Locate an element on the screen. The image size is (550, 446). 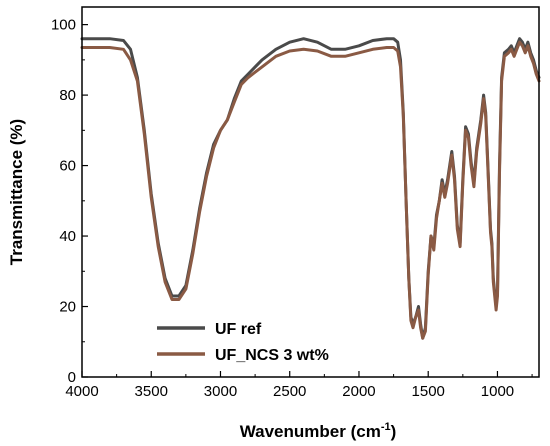
x-axis: 4000 3500 3000 2500 2000 1500 1000 is located at coordinates (299, 385).